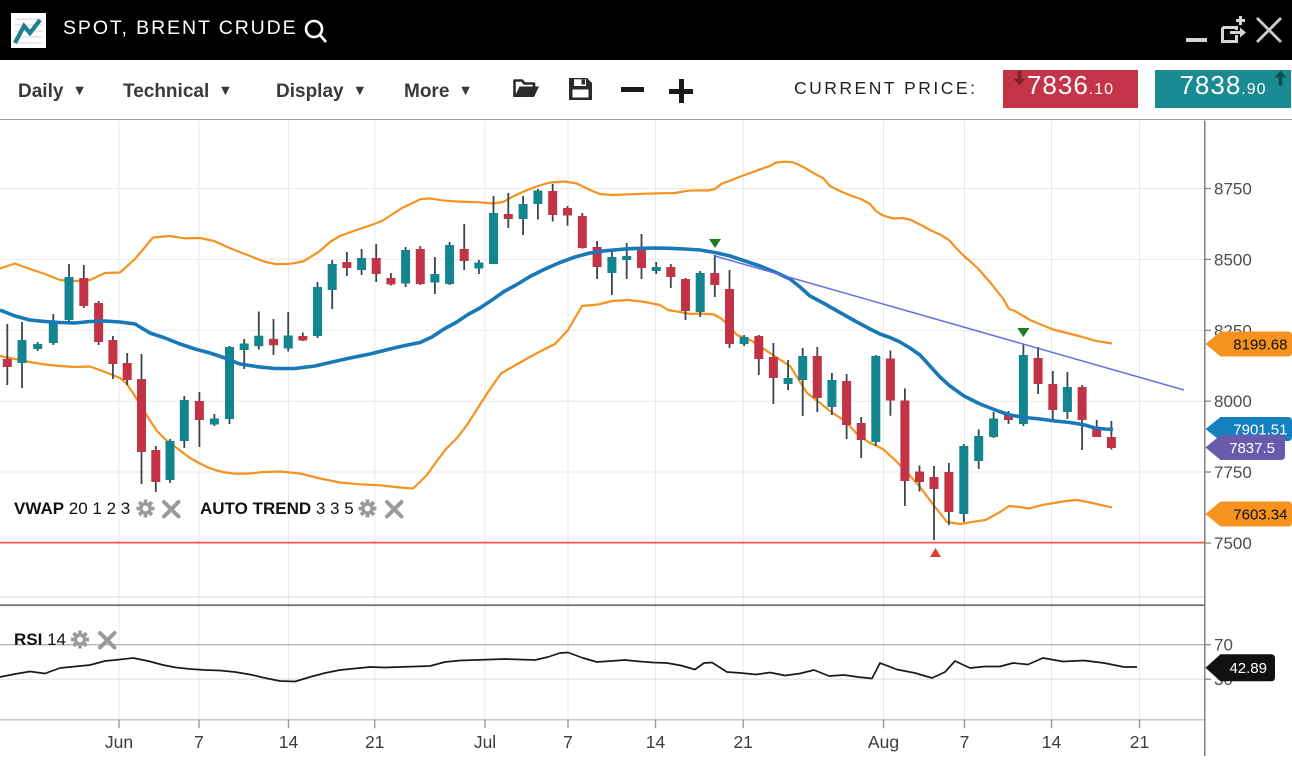 The image size is (1292, 766). What do you see at coordinates (1260, 430) in the screenshot?
I see `svg-text: 7901.51` at bounding box center [1260, 430].